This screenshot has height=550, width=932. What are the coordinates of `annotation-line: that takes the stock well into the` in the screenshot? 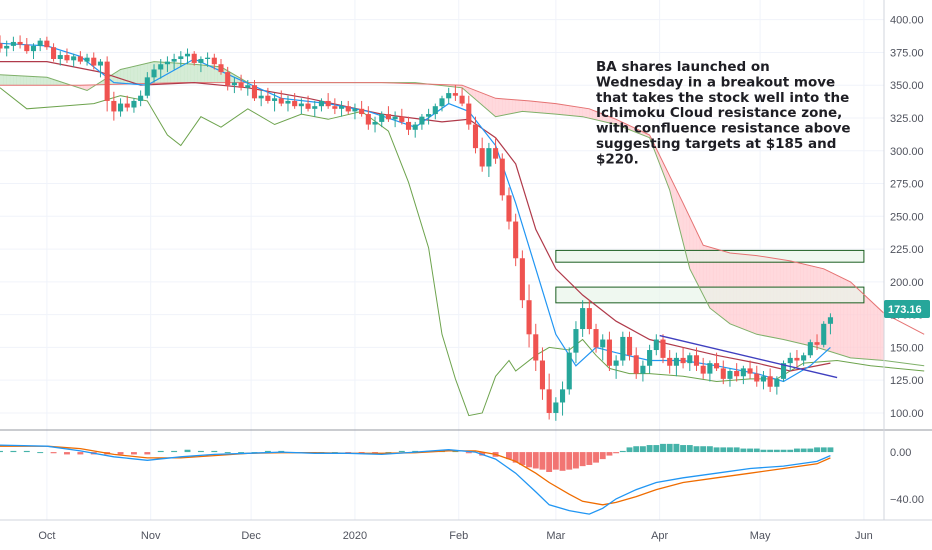 It's located at (722, 98).